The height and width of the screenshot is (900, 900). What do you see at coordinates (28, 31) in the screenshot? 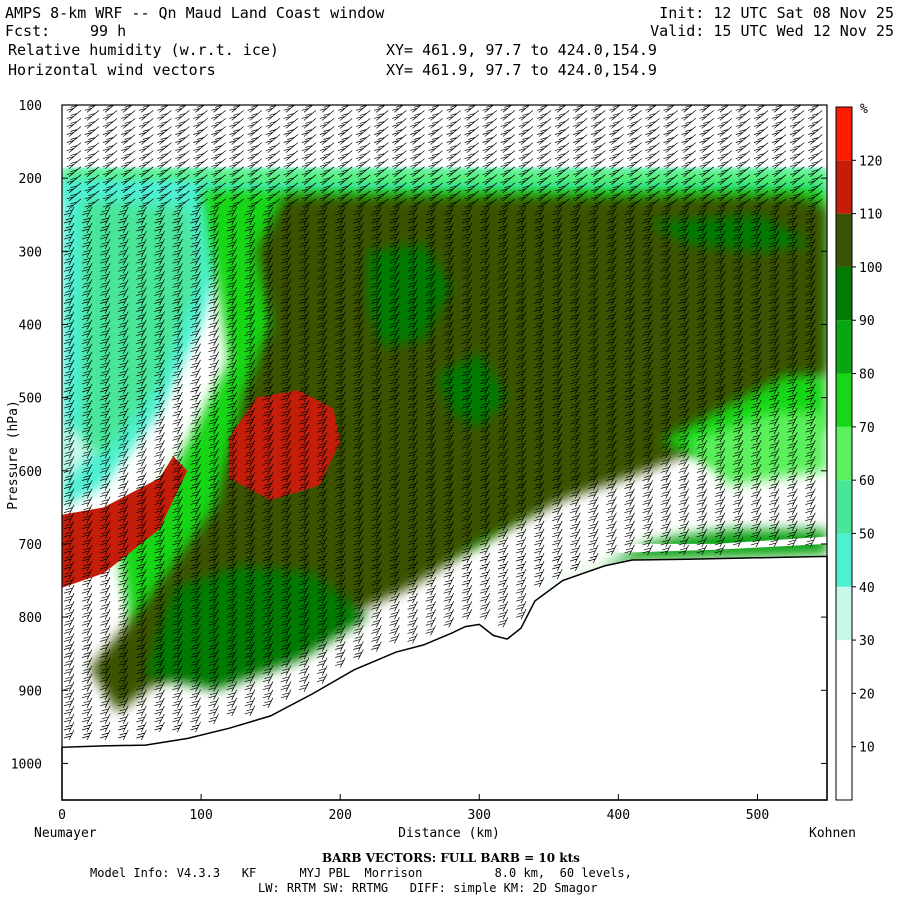
I see `forecast-label: Fcst:` at bounding box center [28, 31].